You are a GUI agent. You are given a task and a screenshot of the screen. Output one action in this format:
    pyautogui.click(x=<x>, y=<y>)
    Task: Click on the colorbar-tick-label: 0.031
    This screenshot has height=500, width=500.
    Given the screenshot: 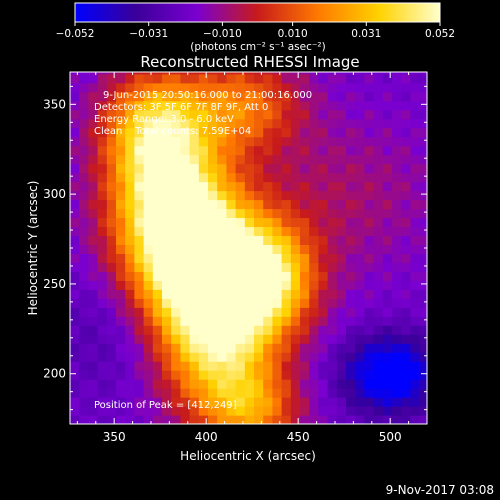 What is the action you would take?
    pyautogui.click(x=366, y=34)
    